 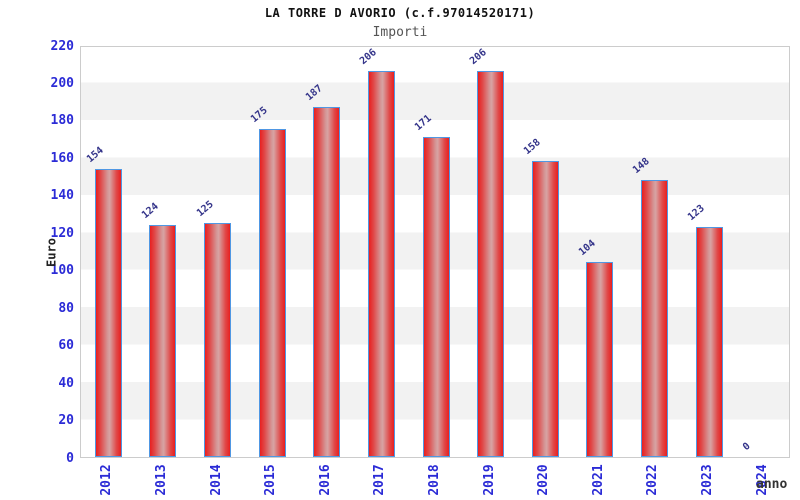 What do you see at coordinates (108, 312) in the screenshot?
I see `bar-2012` at bounding box center [108, 312].